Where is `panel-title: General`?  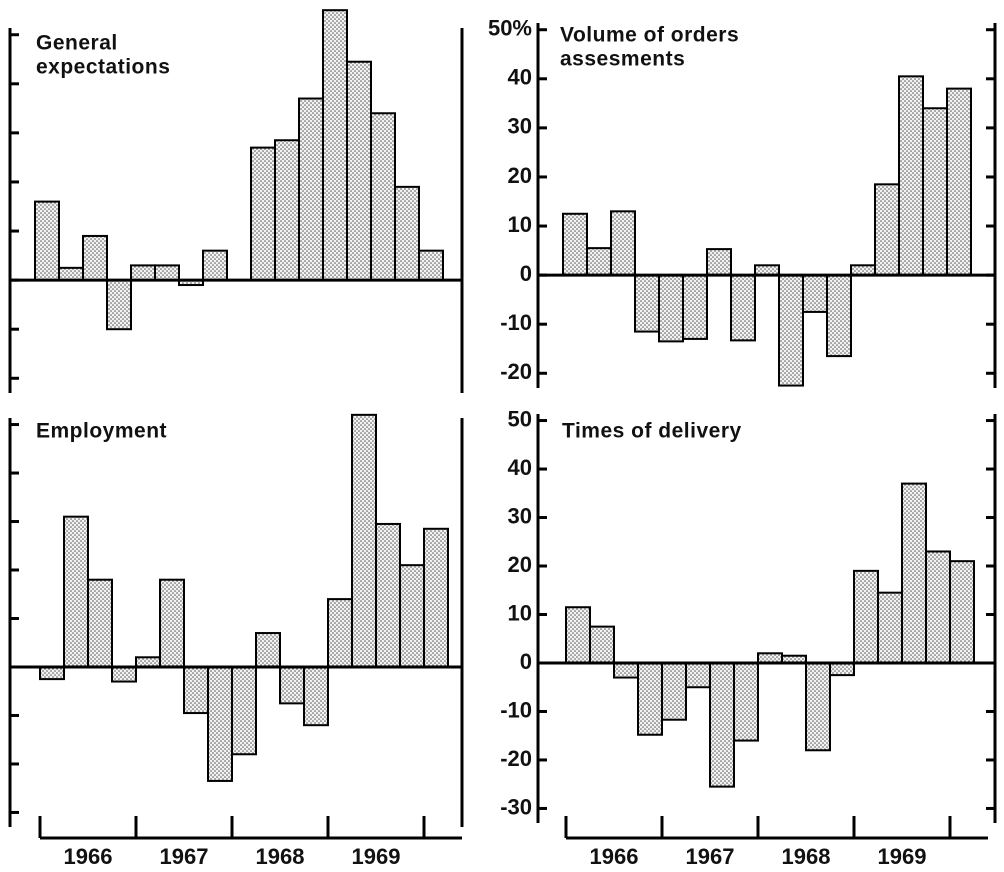
panel-title: General is located at coordinates (77, 43).